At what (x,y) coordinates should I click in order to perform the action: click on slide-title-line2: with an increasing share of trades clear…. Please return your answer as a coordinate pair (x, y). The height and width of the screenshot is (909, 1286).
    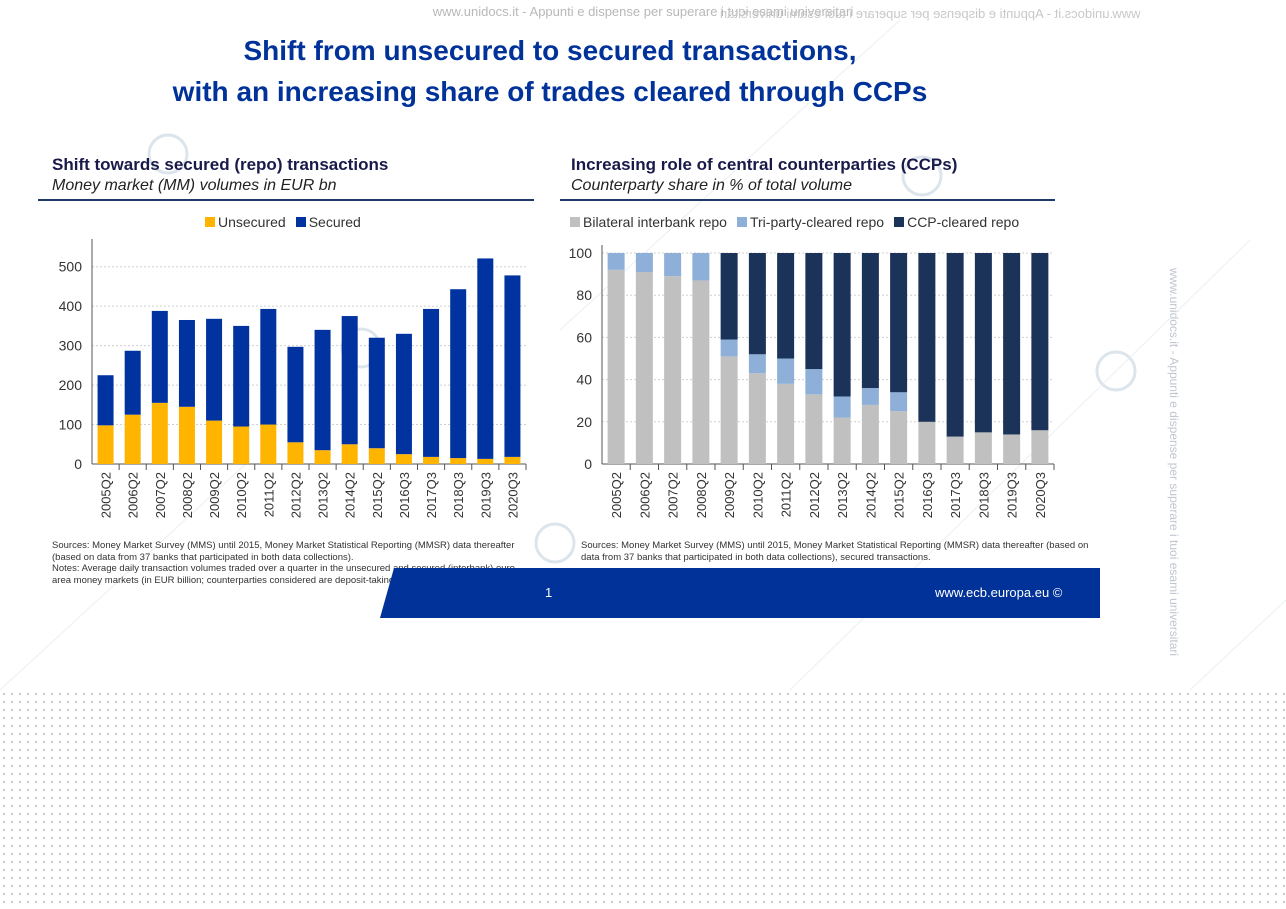
    Looking at the image, I should click on (550, 91).